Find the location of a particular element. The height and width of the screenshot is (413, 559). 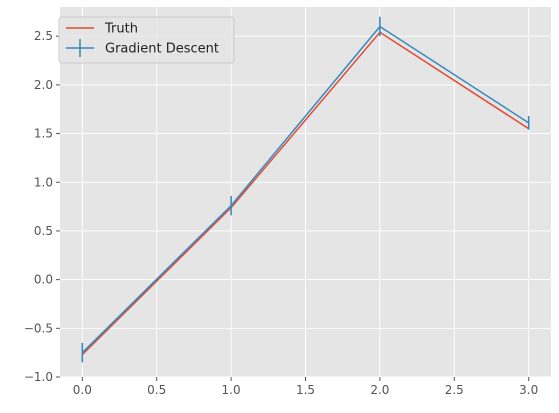

x-tick-label: 2.0 is located at coordinates (379, 390).